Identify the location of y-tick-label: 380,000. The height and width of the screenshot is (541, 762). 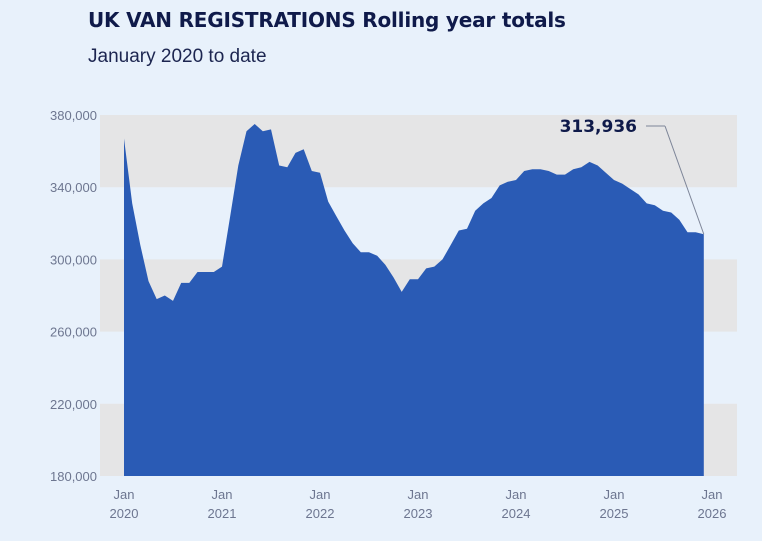
(73, 115).